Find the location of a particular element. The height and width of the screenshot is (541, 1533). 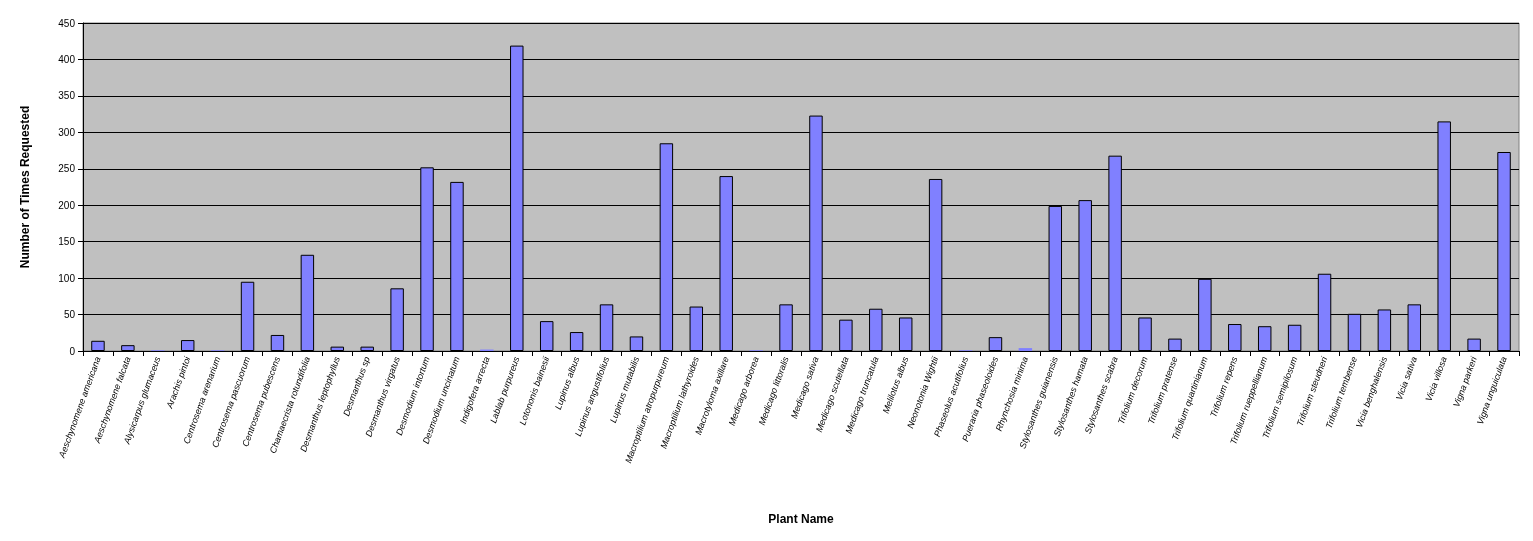

y-tick-label: 300 is located at coordinates (67, 132).